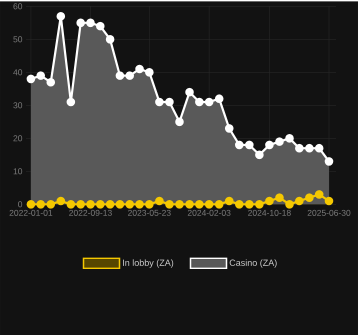  Describe the element at coordinates (17, 39) in the screenshot. I see `y-tick-label: 50` at that location.